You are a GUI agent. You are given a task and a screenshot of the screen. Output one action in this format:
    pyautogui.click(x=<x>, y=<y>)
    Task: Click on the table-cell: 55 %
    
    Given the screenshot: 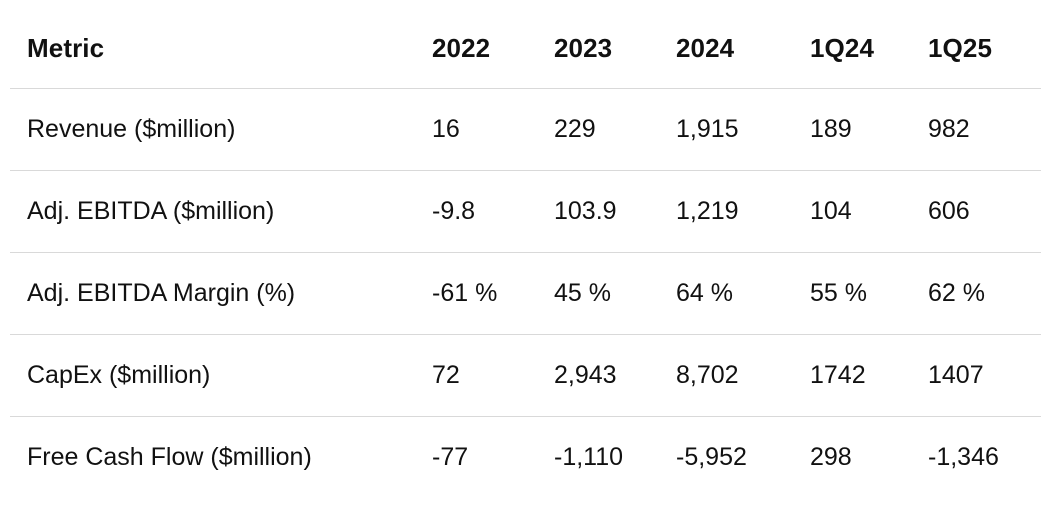 What is the action you would take?
    pyautogui.click(x=852, y=293)
    